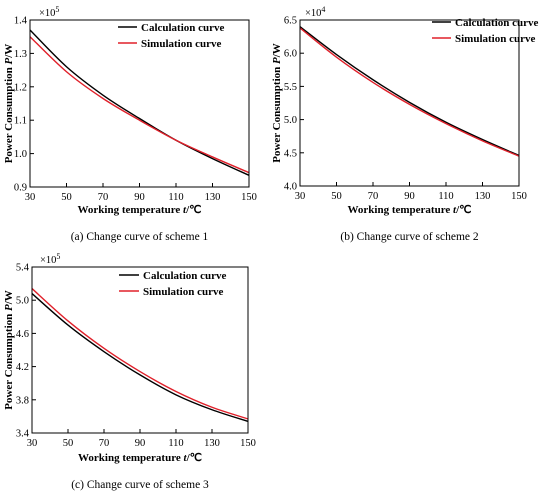 The height and width of the screenshot is (494, 550). Describe the element at coordinates (249, 197) in the screenshot. I see `panel-a-x-tick-label: 150` at that location.